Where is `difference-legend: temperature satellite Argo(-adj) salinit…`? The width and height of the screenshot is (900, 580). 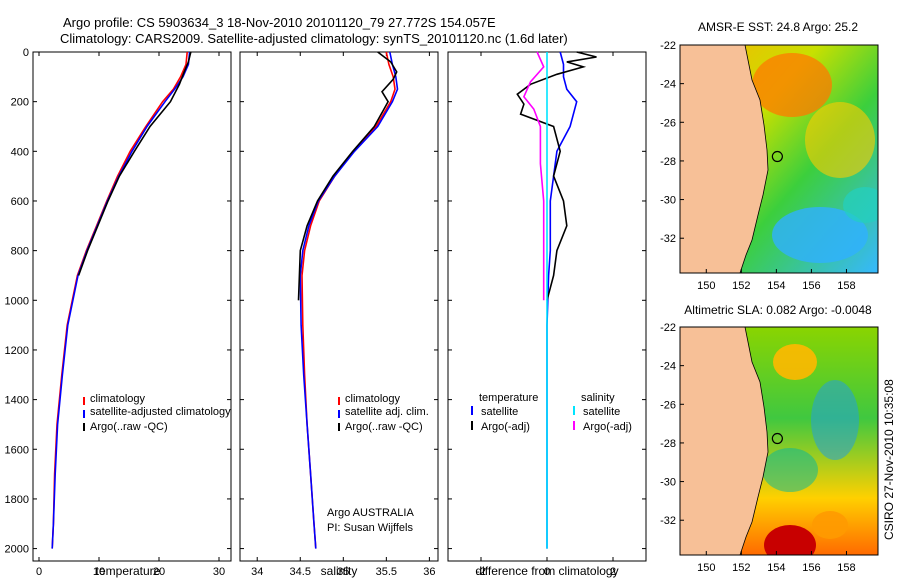 difference-legend: temperature satellite Argo(-adj) salinit… is located at coordinates (551, 412).